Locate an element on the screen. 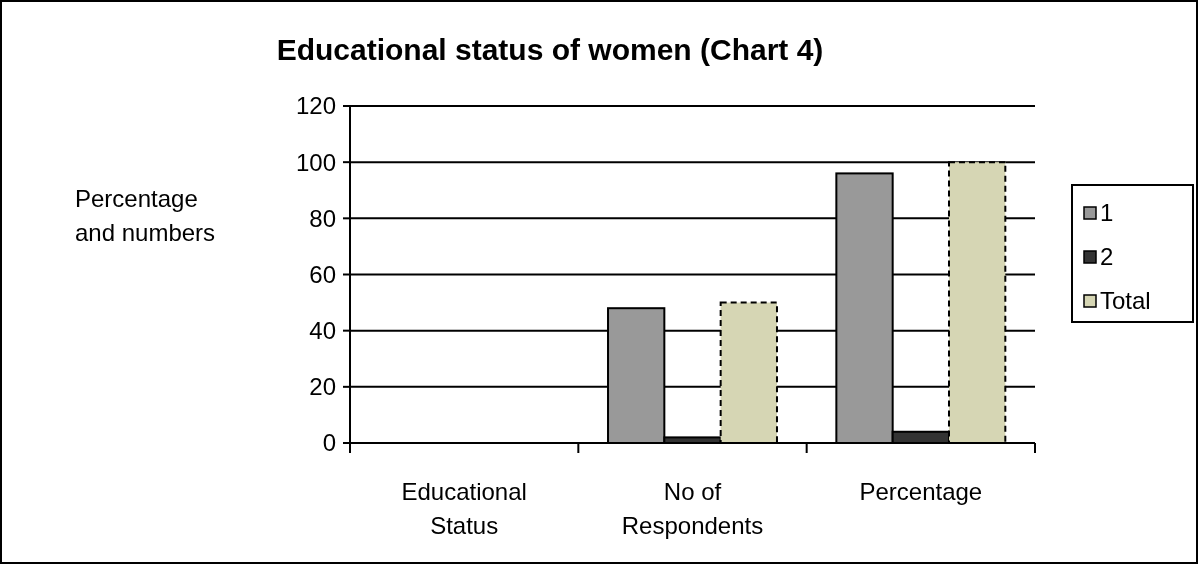  legend-label: 2 is located at coordinates (1107, 257).